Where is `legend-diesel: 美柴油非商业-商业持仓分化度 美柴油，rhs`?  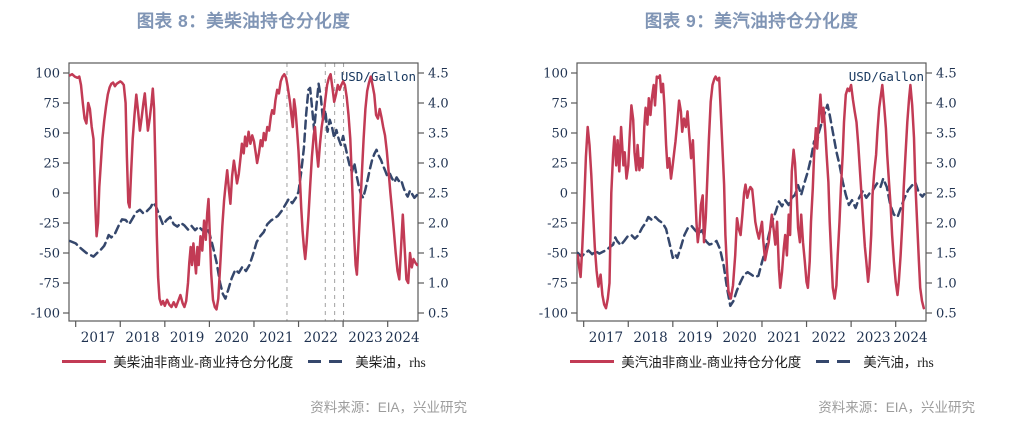 legend-diesel: 美柴油非商业-商业持仓分化度 美柴油，rhs is located at coordinates (243, 361).